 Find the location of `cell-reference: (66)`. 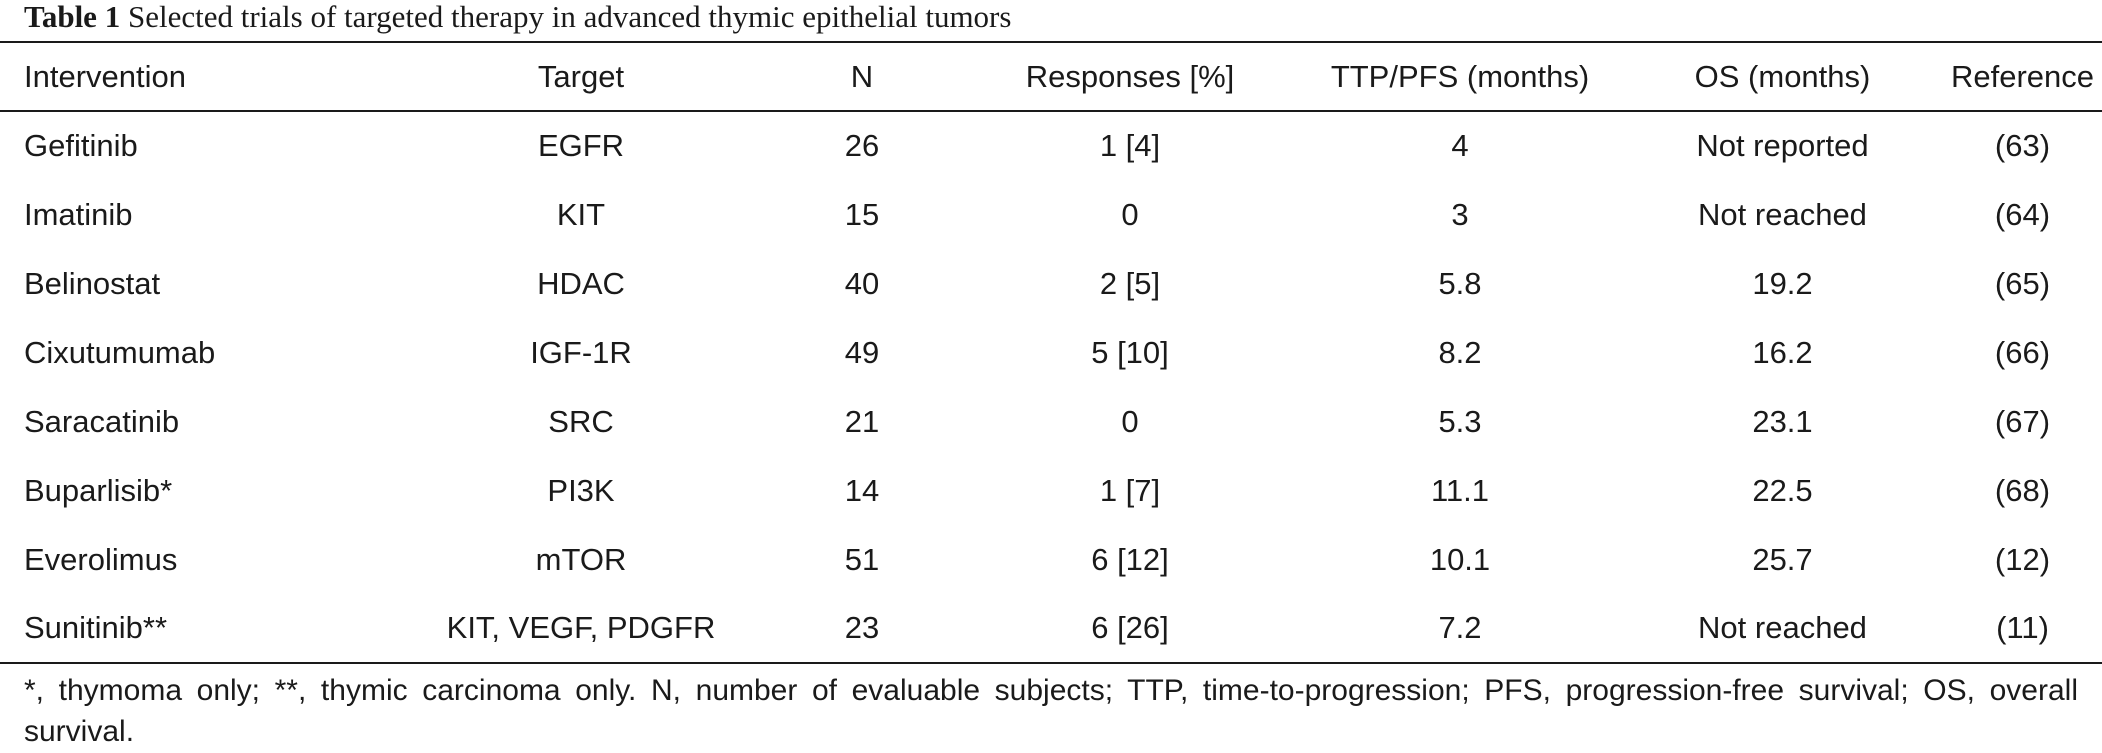

cell-reference: (66) is located at coordinates (2022, 352).